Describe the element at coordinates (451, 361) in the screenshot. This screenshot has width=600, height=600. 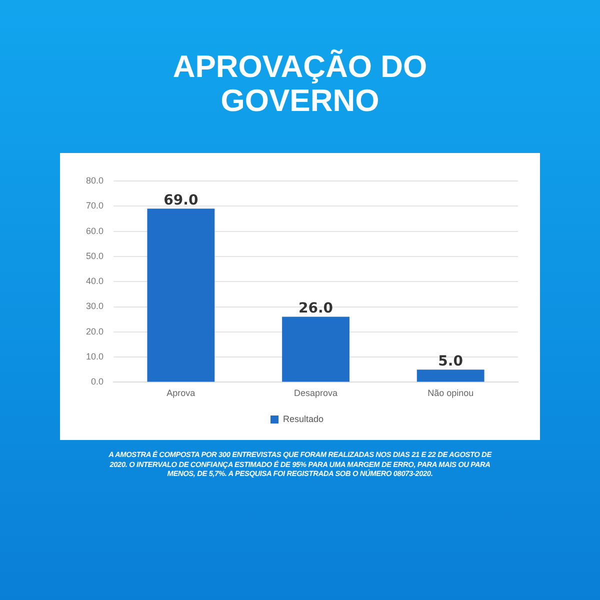
I see `data-label: 5.0` at that location.